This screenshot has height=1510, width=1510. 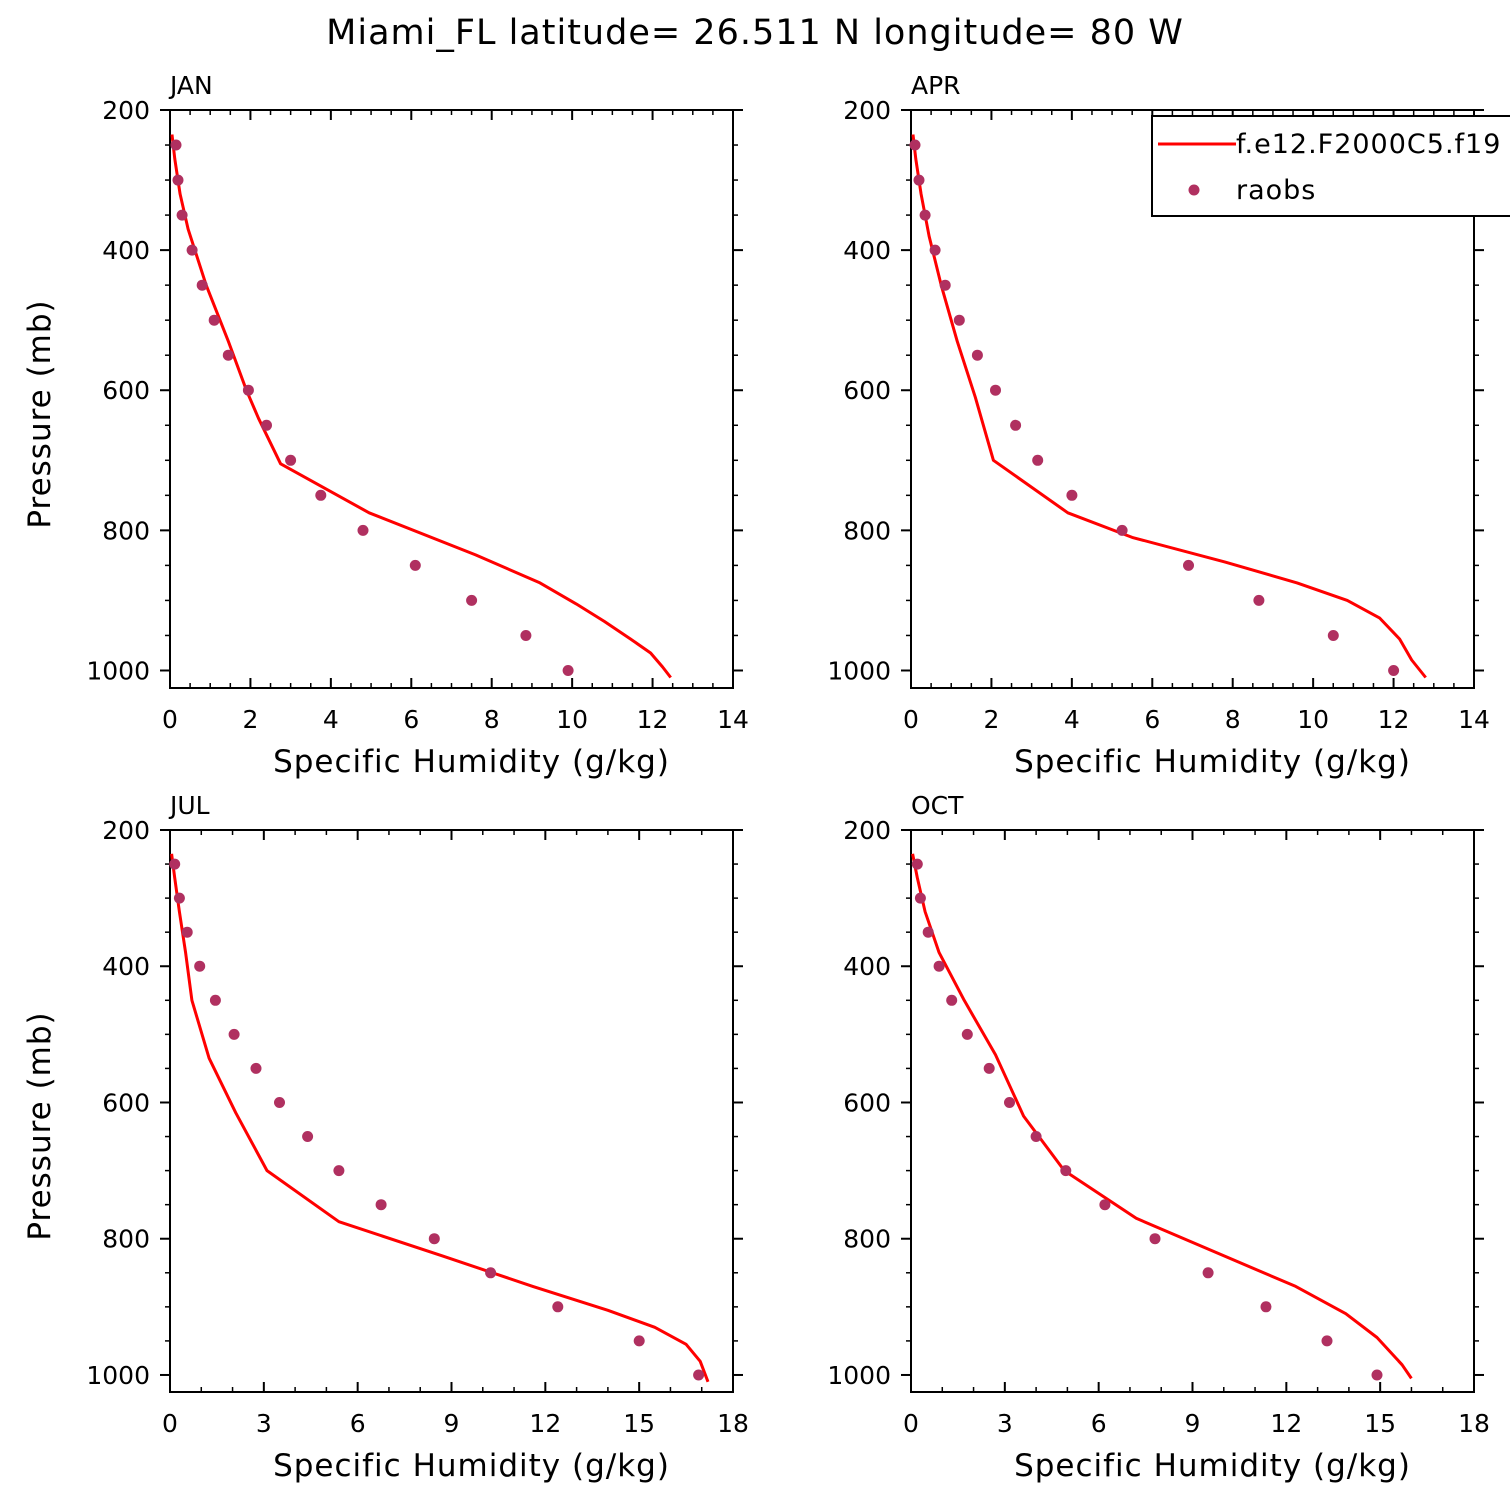 I want to click on x-tick-label: 4, so click(x=331, y=719).